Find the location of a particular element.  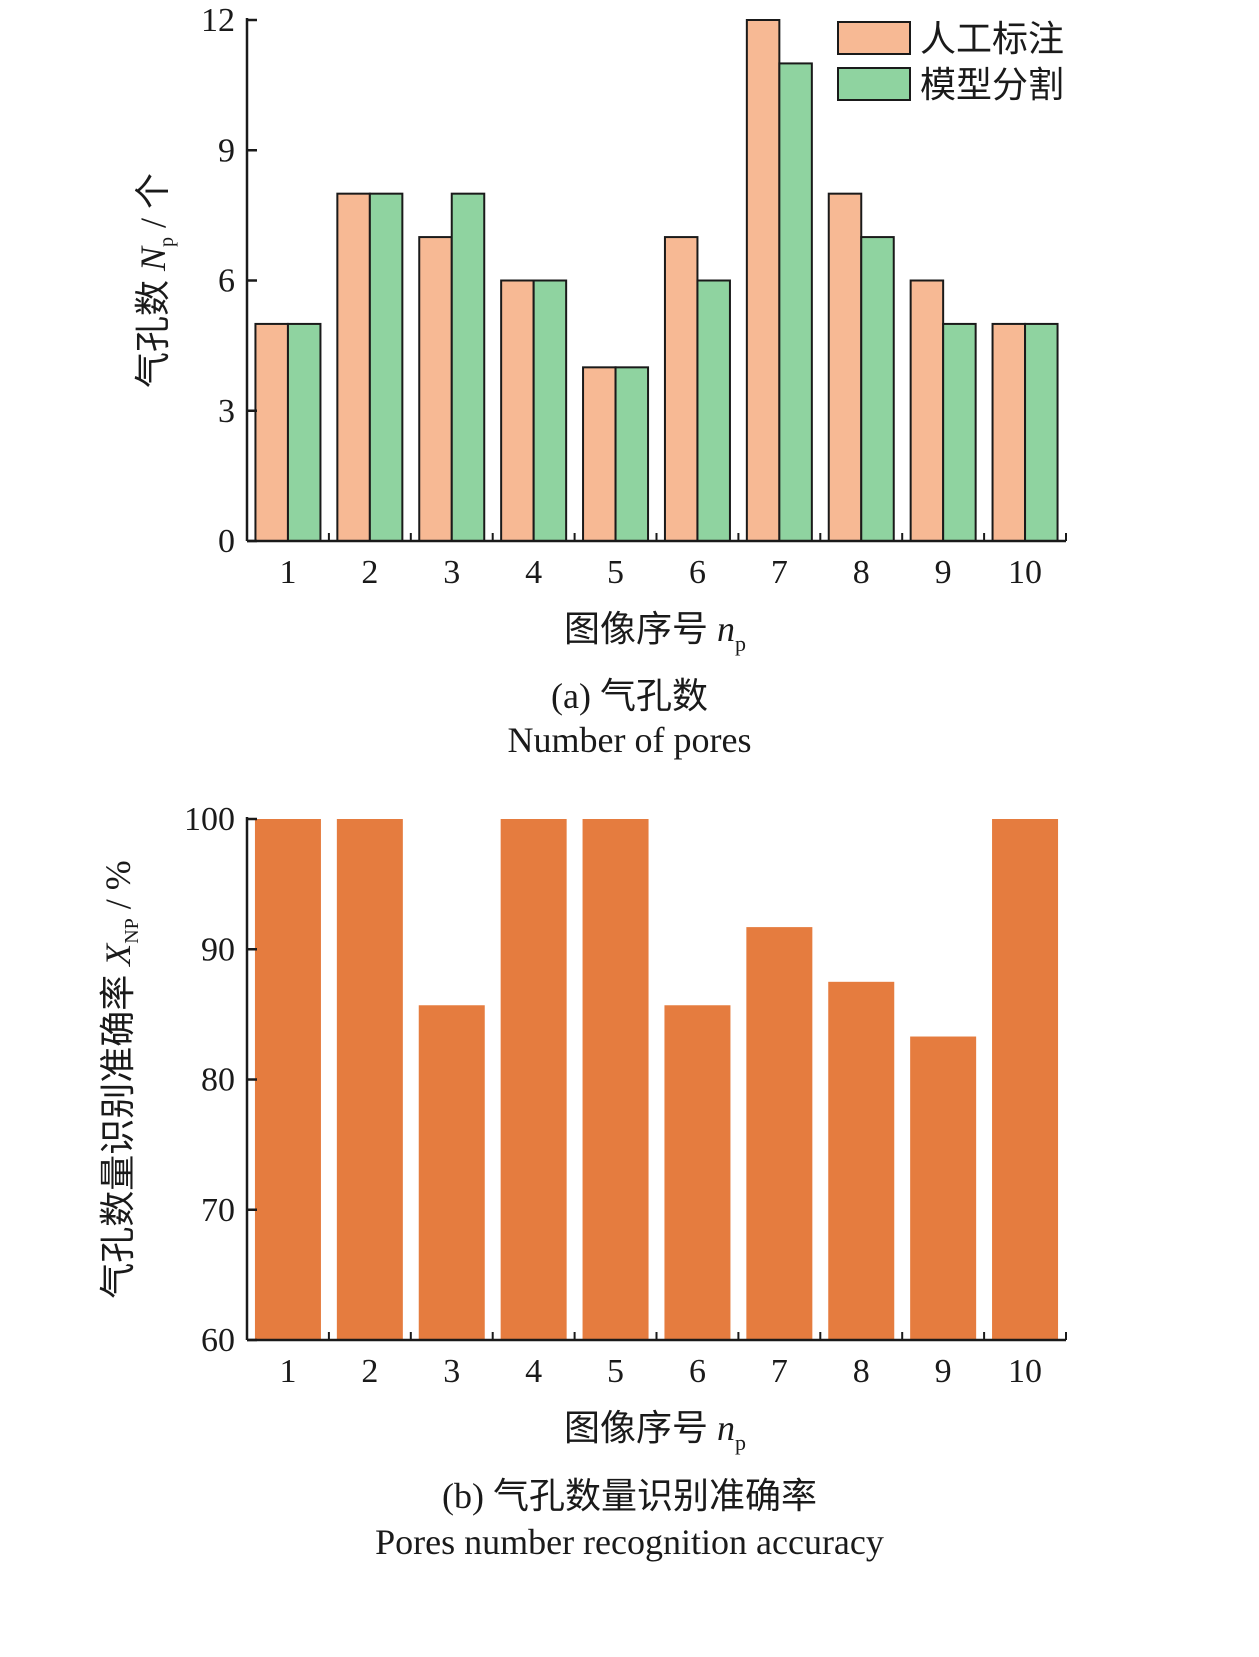

legend-swatch-model is located at coordinates (874, 84).